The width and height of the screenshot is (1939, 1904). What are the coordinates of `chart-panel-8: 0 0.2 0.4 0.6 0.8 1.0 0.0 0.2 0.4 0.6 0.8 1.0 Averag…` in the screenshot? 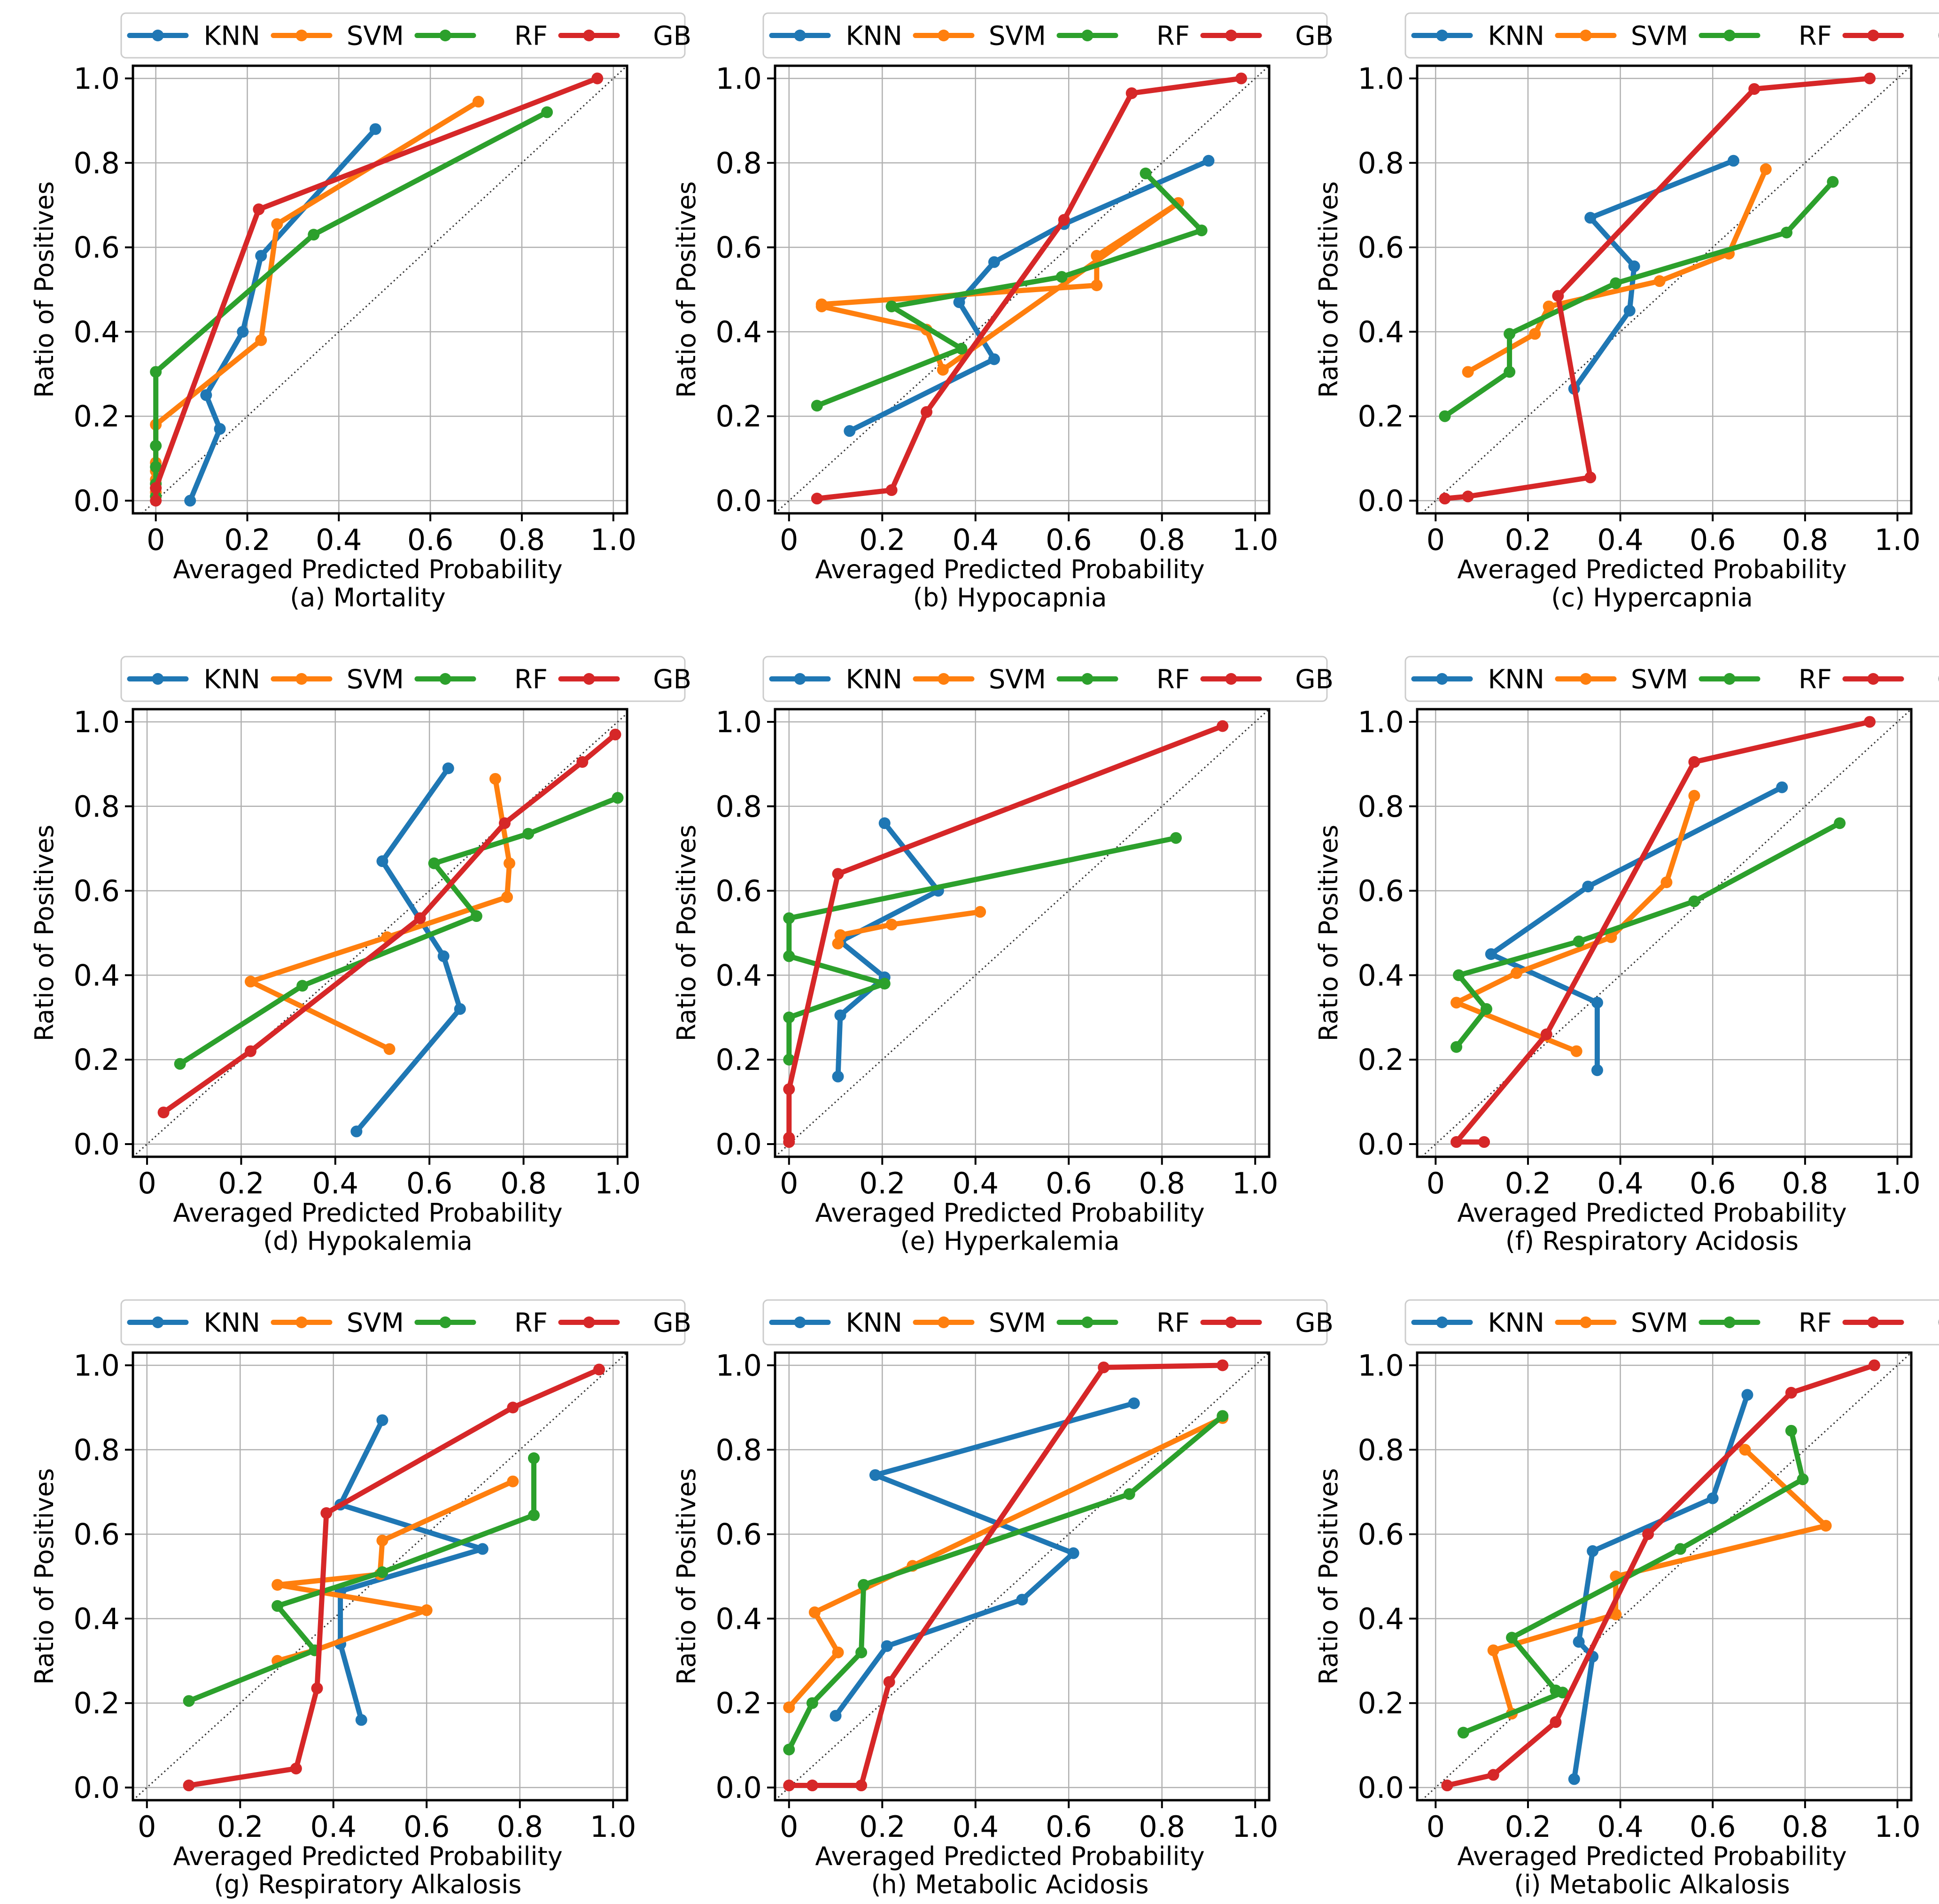 It's located at (1626, 1599).